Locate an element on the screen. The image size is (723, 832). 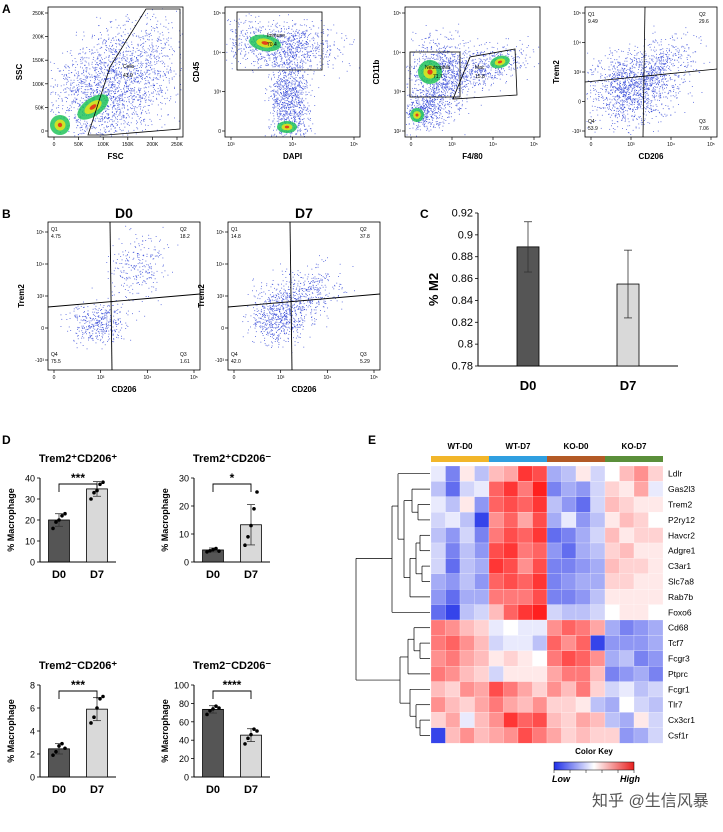
q2-value: 37.8 is located at coordinates (365, 237).